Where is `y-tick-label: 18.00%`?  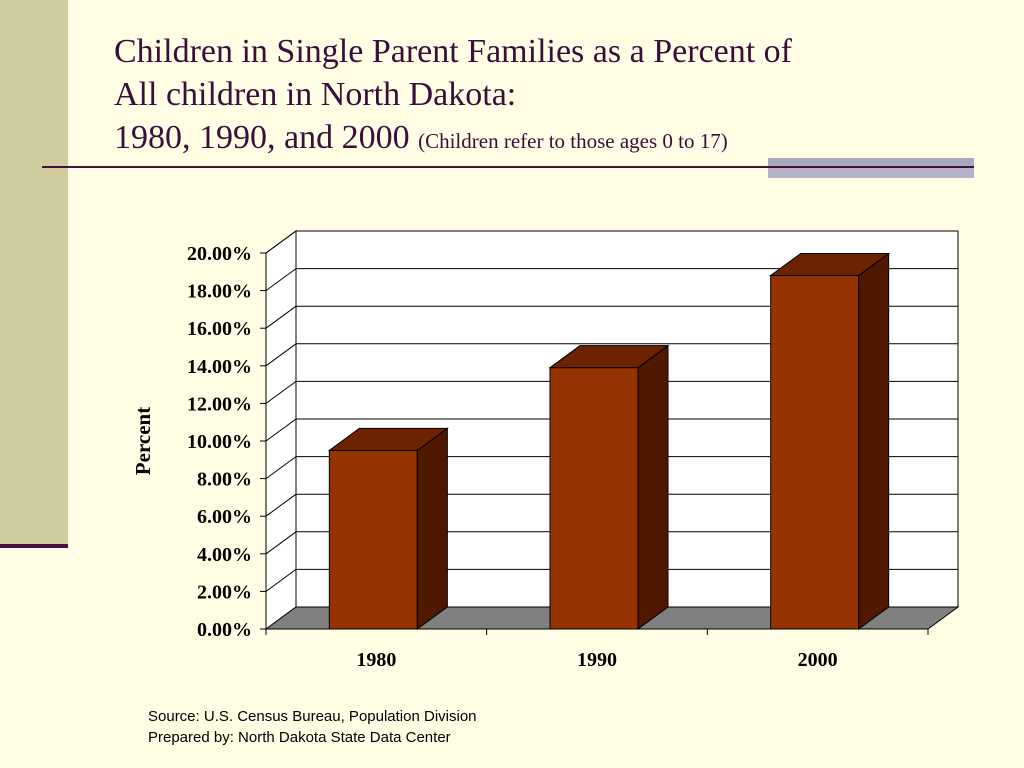
y-tick-label: 18.00% is located at coordinates (219, 292).